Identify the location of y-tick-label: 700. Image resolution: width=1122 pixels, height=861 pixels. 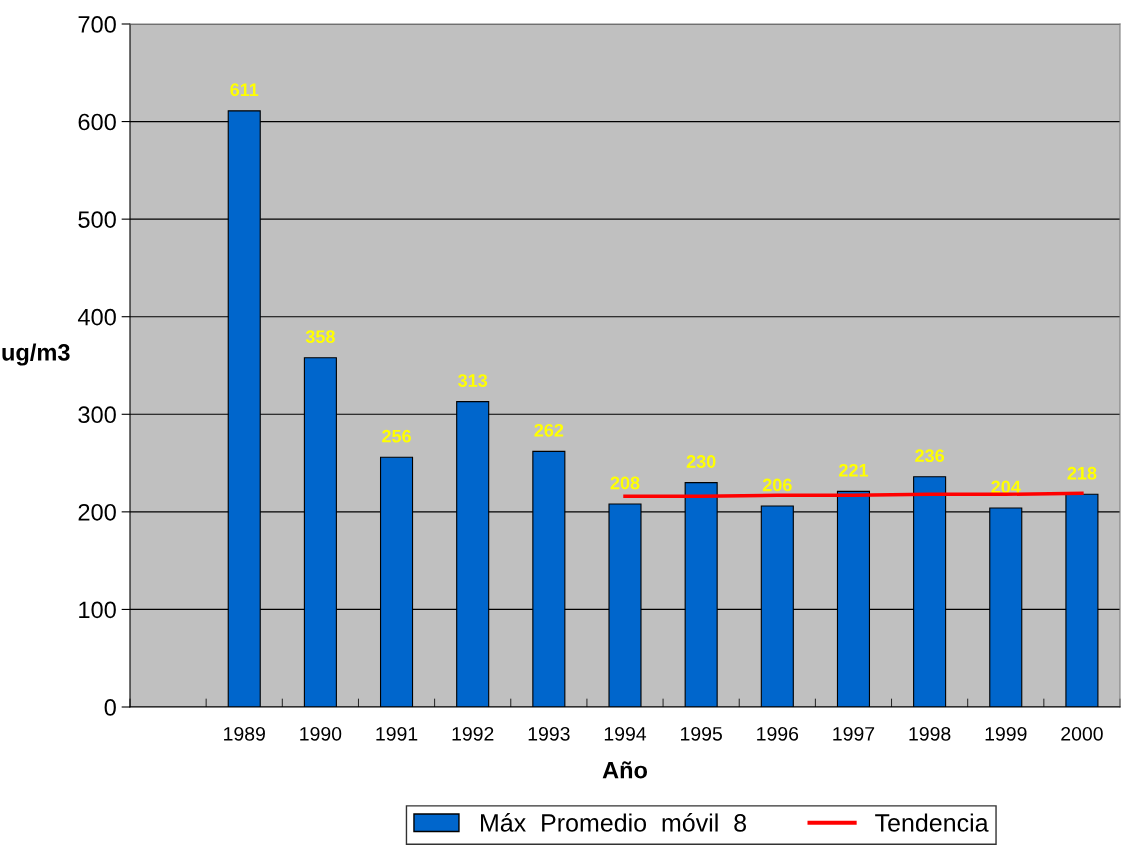
(97, 24).